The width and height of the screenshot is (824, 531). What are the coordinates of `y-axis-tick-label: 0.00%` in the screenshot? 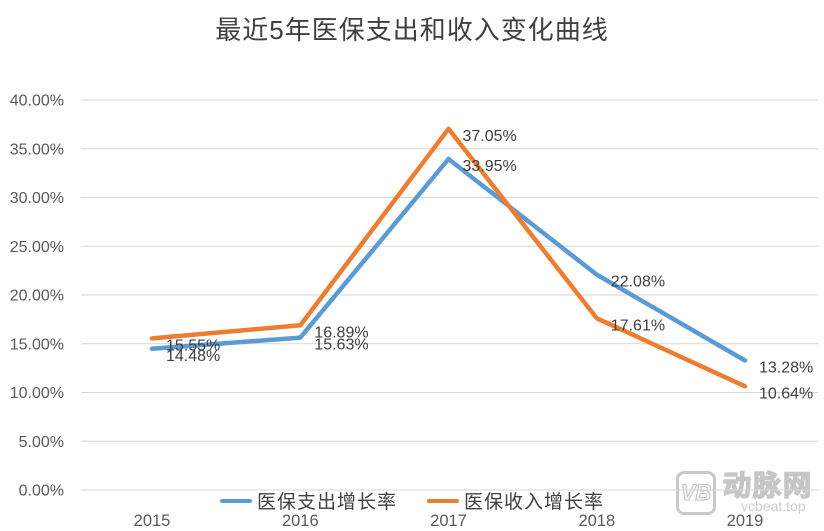 It's located at (41, 491).